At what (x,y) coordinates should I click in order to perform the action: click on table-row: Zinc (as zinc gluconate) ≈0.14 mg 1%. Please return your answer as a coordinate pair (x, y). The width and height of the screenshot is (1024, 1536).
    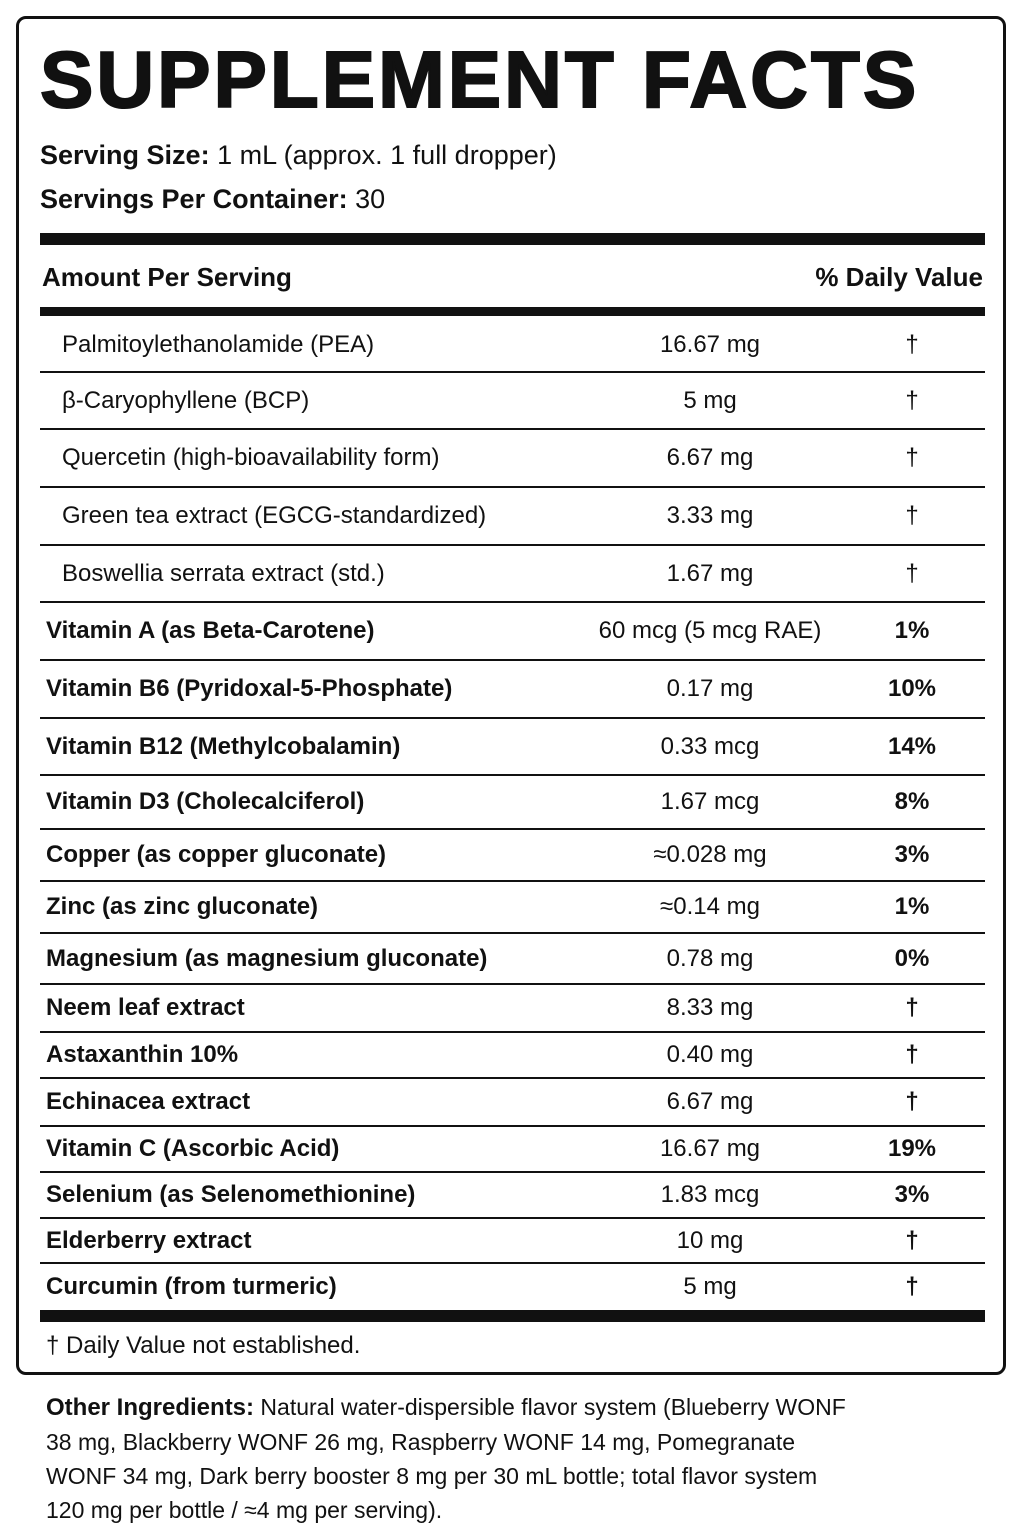
    Looking at the image, I should click on (512, 908).